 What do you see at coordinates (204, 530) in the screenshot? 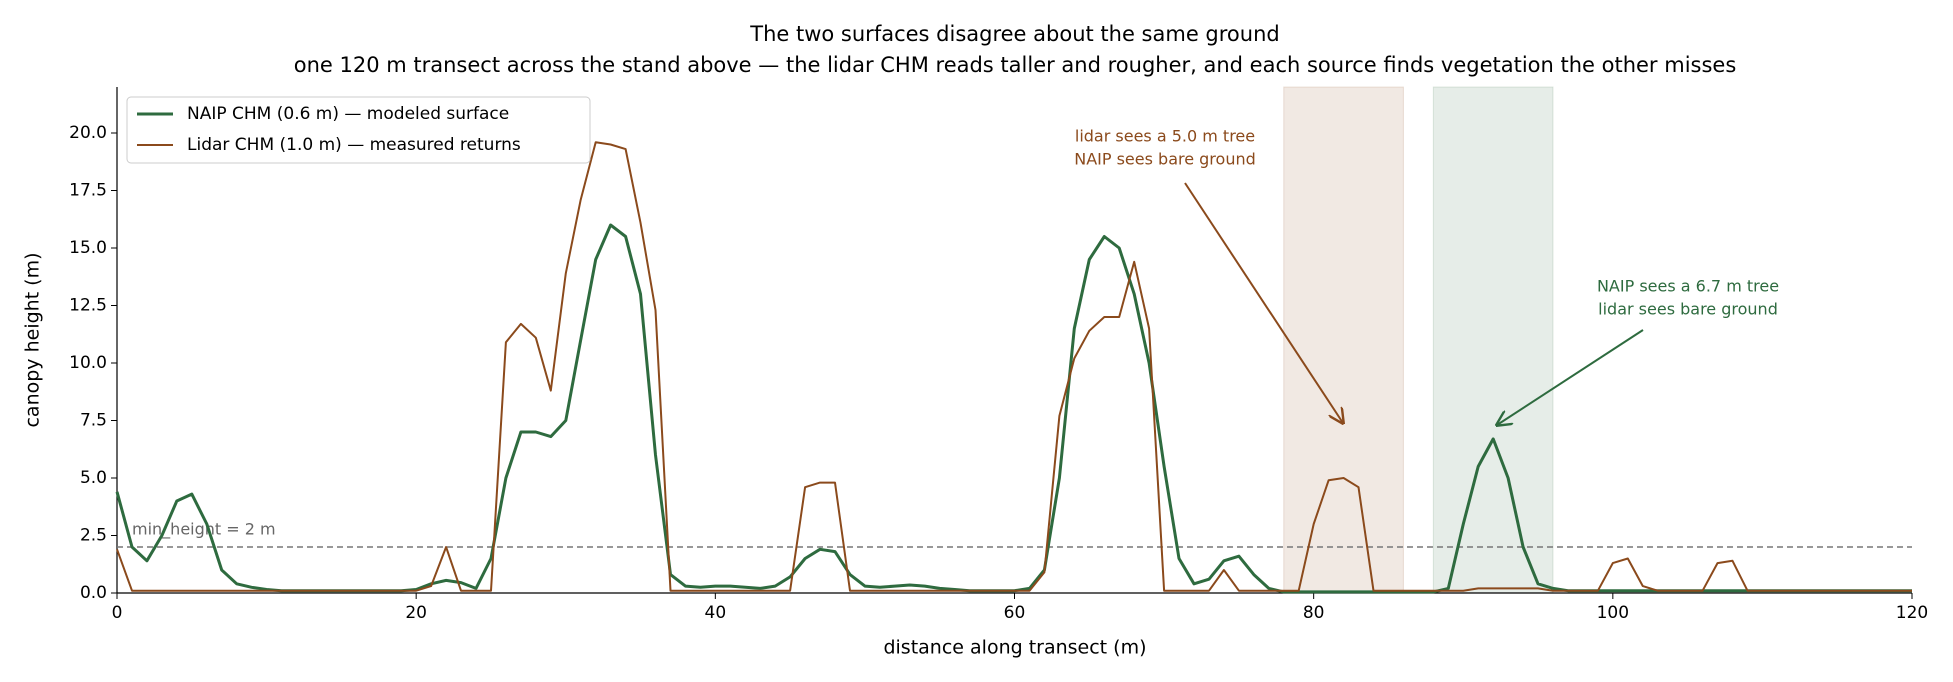
I see `threshold-label: min_height = 2 m` at bounding box center [204, 530].